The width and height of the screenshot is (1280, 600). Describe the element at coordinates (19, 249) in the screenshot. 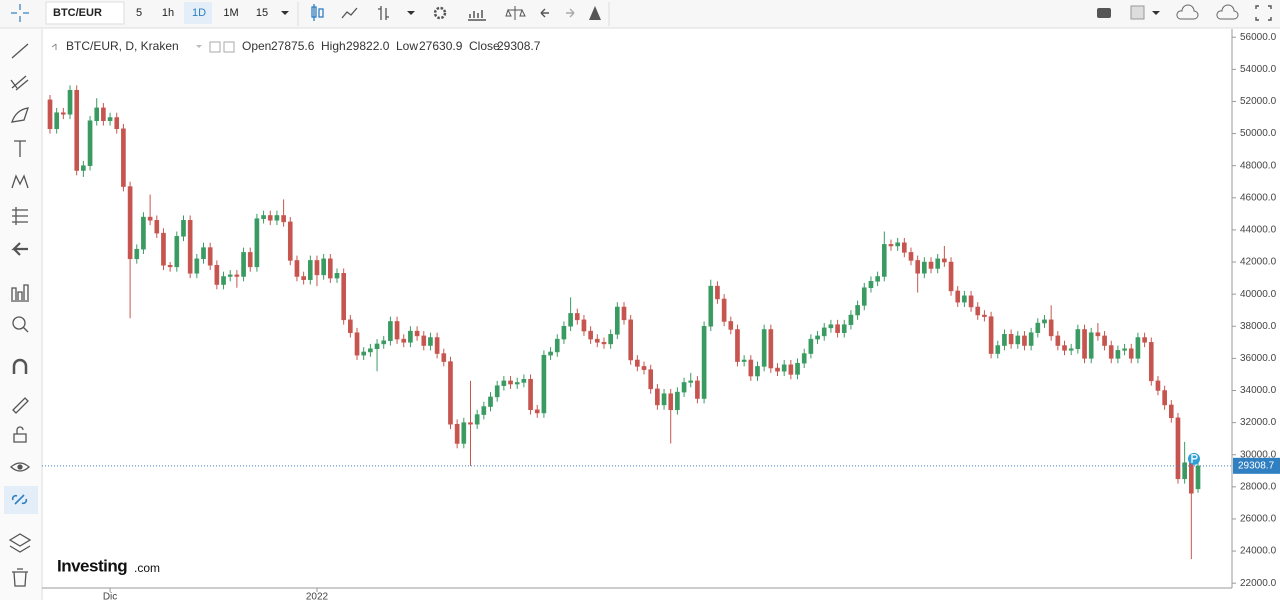

I see `measure-tool` at that location.